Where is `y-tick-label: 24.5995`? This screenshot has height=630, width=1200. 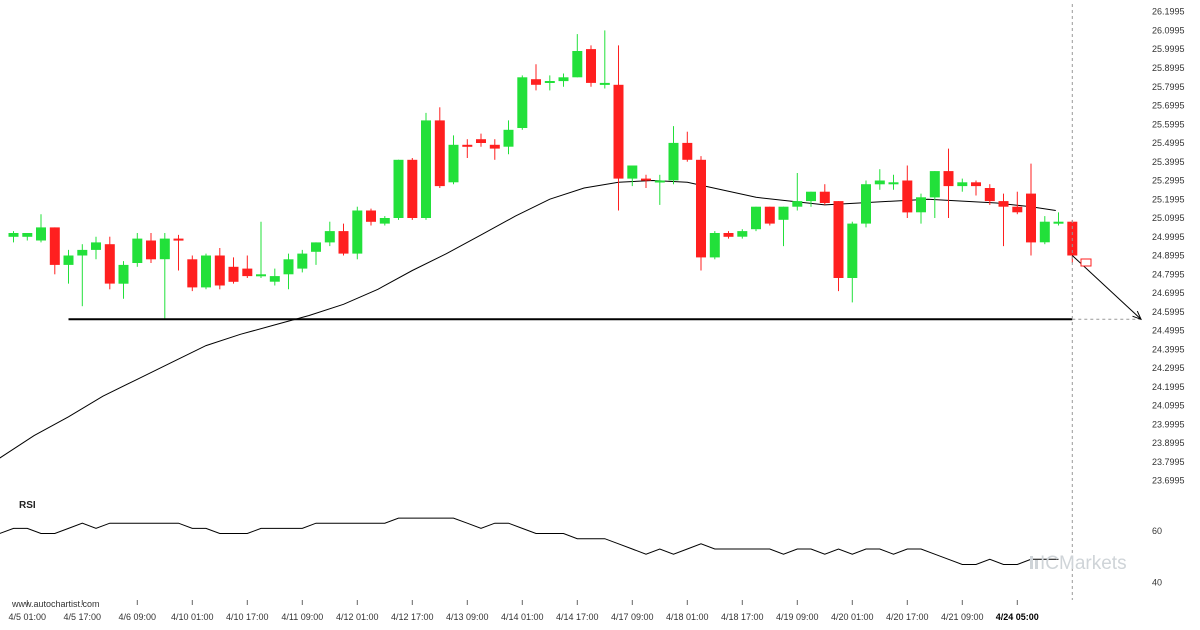 y-tick-label: 24.5995 is located at coordinates (1168, 312).